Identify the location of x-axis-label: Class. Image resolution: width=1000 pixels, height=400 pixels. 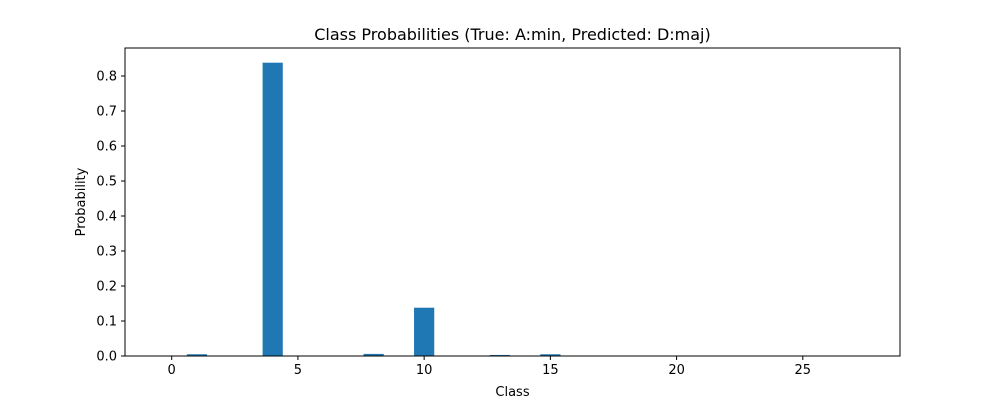
(512, 392).